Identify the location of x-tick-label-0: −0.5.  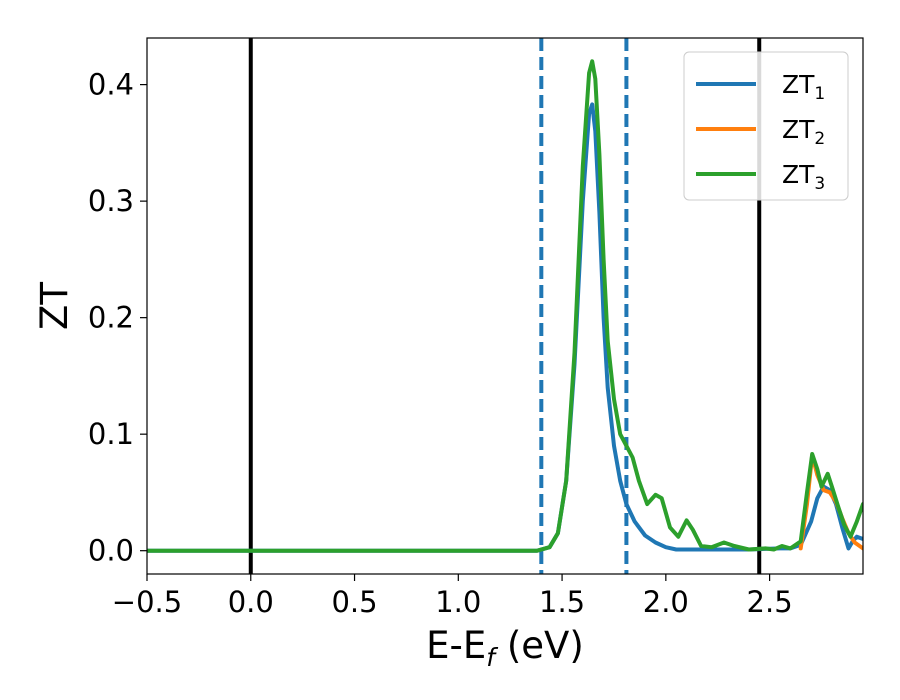
(147, 602).